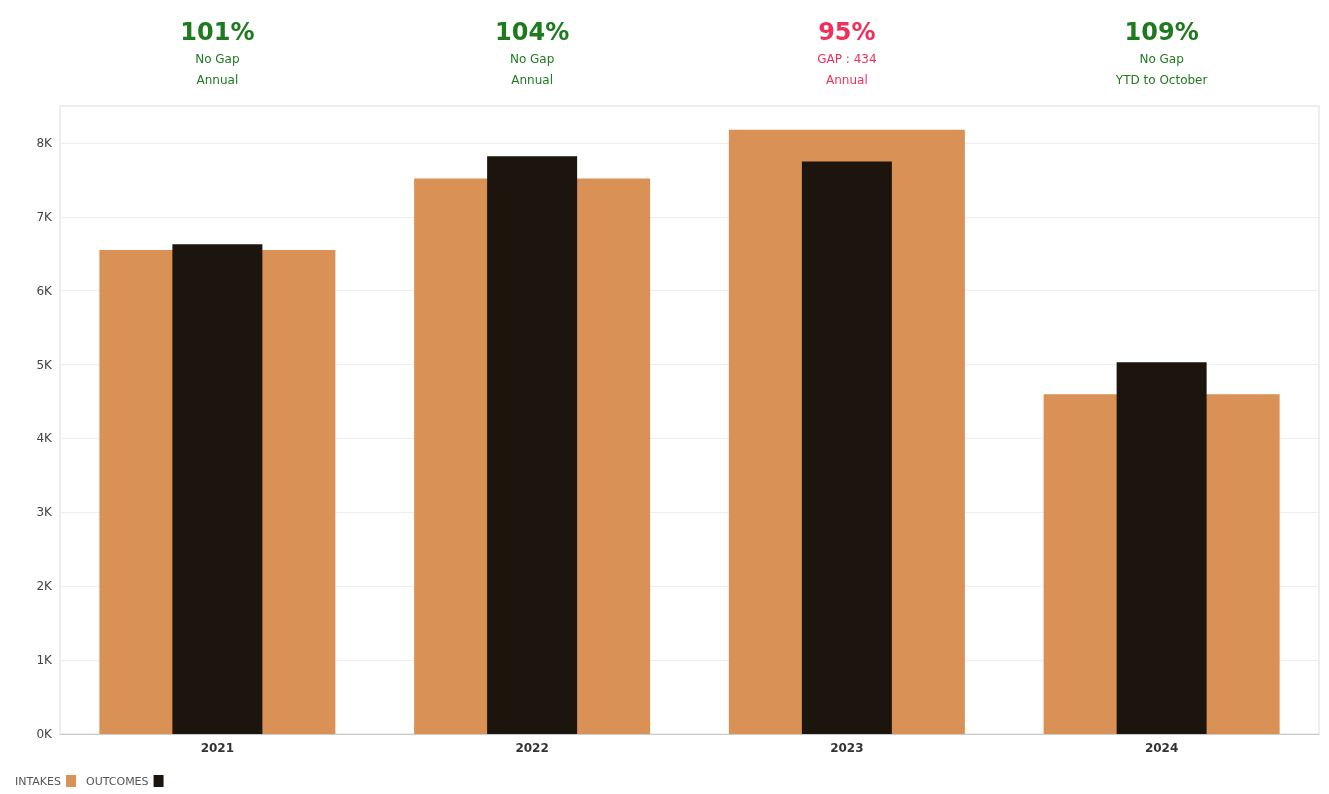 The image size is (1329, 794). I want to click on y-tick-label: 7K, so click(45, 216).